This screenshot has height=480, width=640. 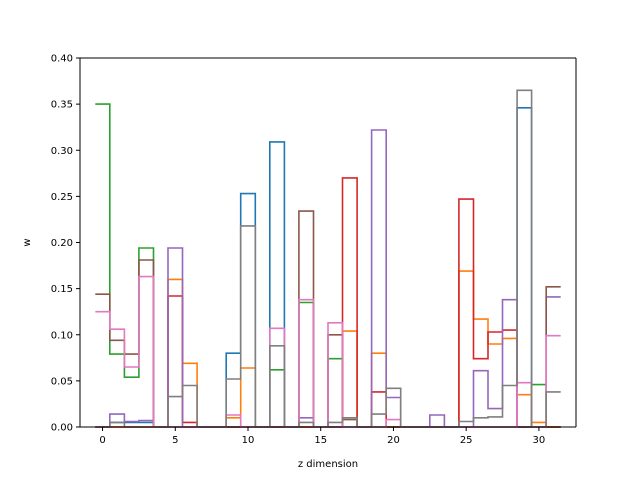 I want to click on x-tick-label: 10, so click(x=248, y=440).